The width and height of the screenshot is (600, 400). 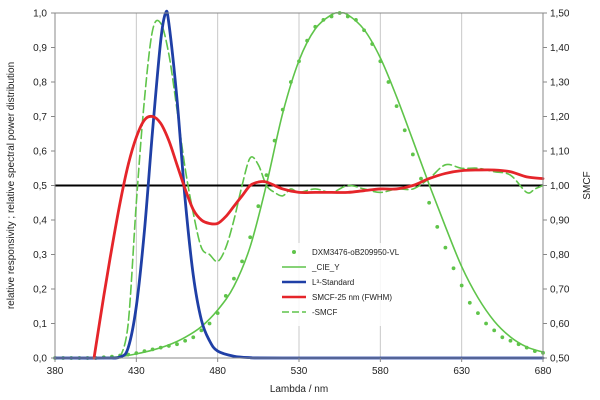 I want to click on y-tick-label: 0,9, so click(x=40, y=48).